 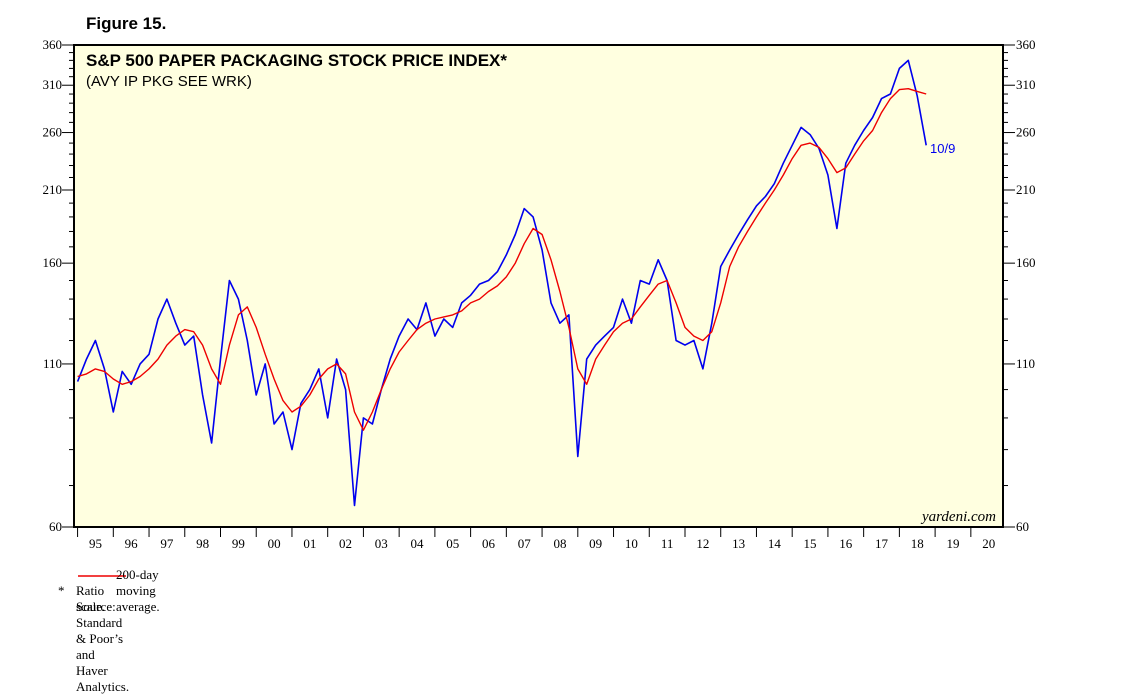 What do you see at coordinates (1022, 526) in the screenshot?
I see `y-tick-label-right: 60` at bounding box center [1022, 526].